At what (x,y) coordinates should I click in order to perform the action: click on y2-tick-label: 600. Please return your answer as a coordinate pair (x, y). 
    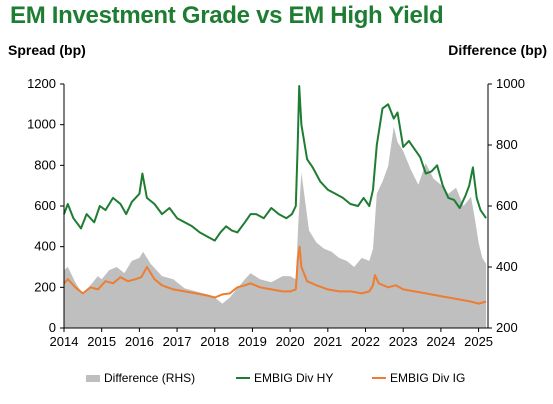
    Looking at the image, I should click on (507, 205).